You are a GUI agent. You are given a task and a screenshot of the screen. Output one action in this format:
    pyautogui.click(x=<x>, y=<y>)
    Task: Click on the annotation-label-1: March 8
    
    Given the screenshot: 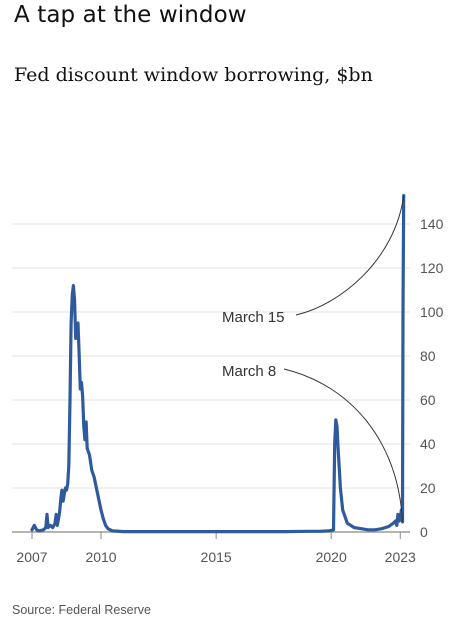 What is the action you would take?
    pyautogui.click(x=249, y=371)
    